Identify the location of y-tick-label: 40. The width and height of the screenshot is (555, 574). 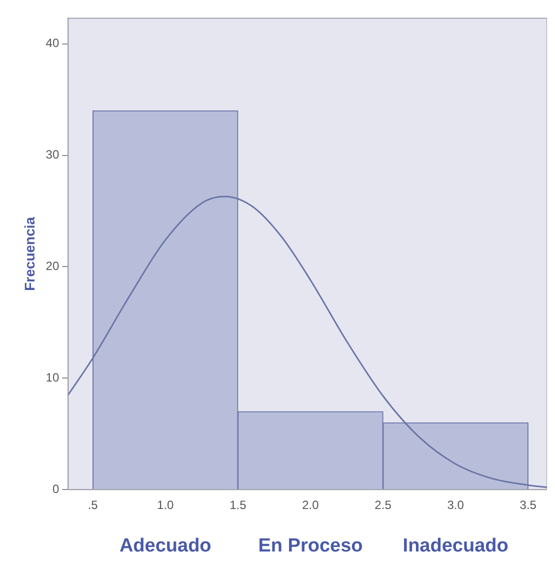
(53, 43).